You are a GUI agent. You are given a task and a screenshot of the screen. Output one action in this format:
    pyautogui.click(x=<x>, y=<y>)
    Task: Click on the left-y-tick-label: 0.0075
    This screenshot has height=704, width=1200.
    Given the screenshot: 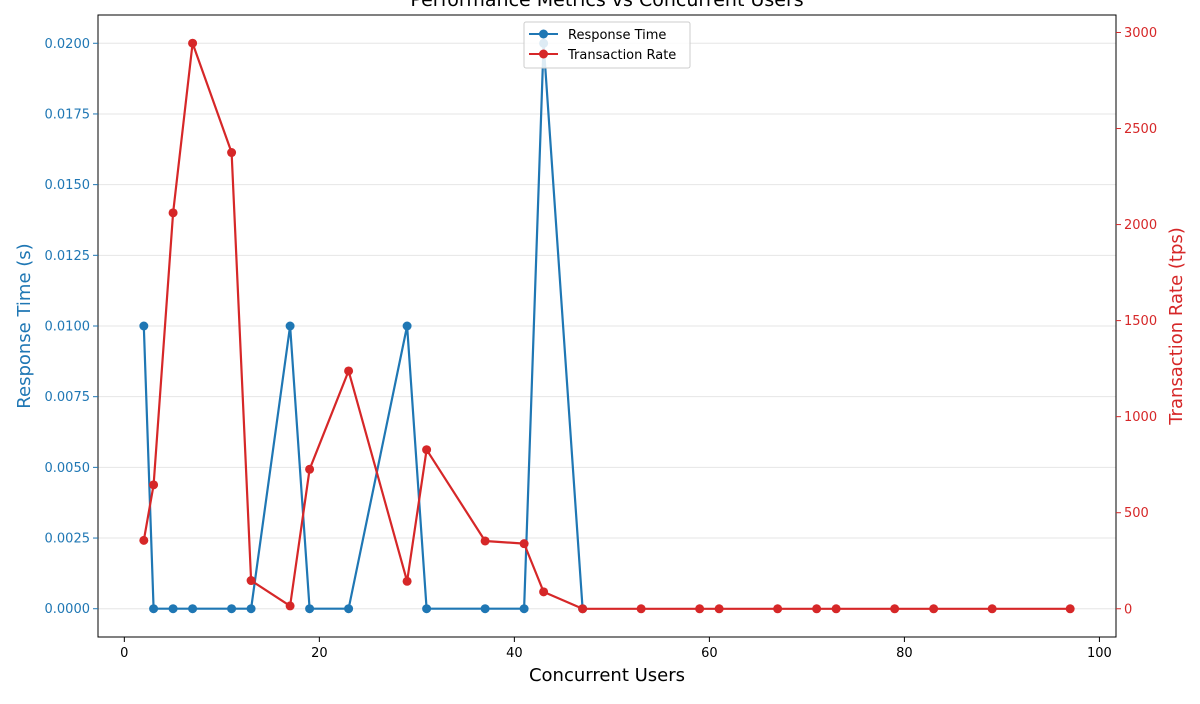 What is the action you would take?
    pyautogui.click(x=68, y=397)
    